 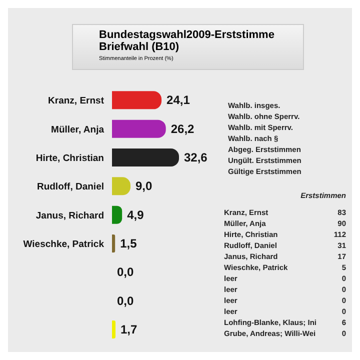 What do you see at coordinates (196, 157) in the screenshot?
I see `data-label: 32,6` at bounding box center [196, 157].